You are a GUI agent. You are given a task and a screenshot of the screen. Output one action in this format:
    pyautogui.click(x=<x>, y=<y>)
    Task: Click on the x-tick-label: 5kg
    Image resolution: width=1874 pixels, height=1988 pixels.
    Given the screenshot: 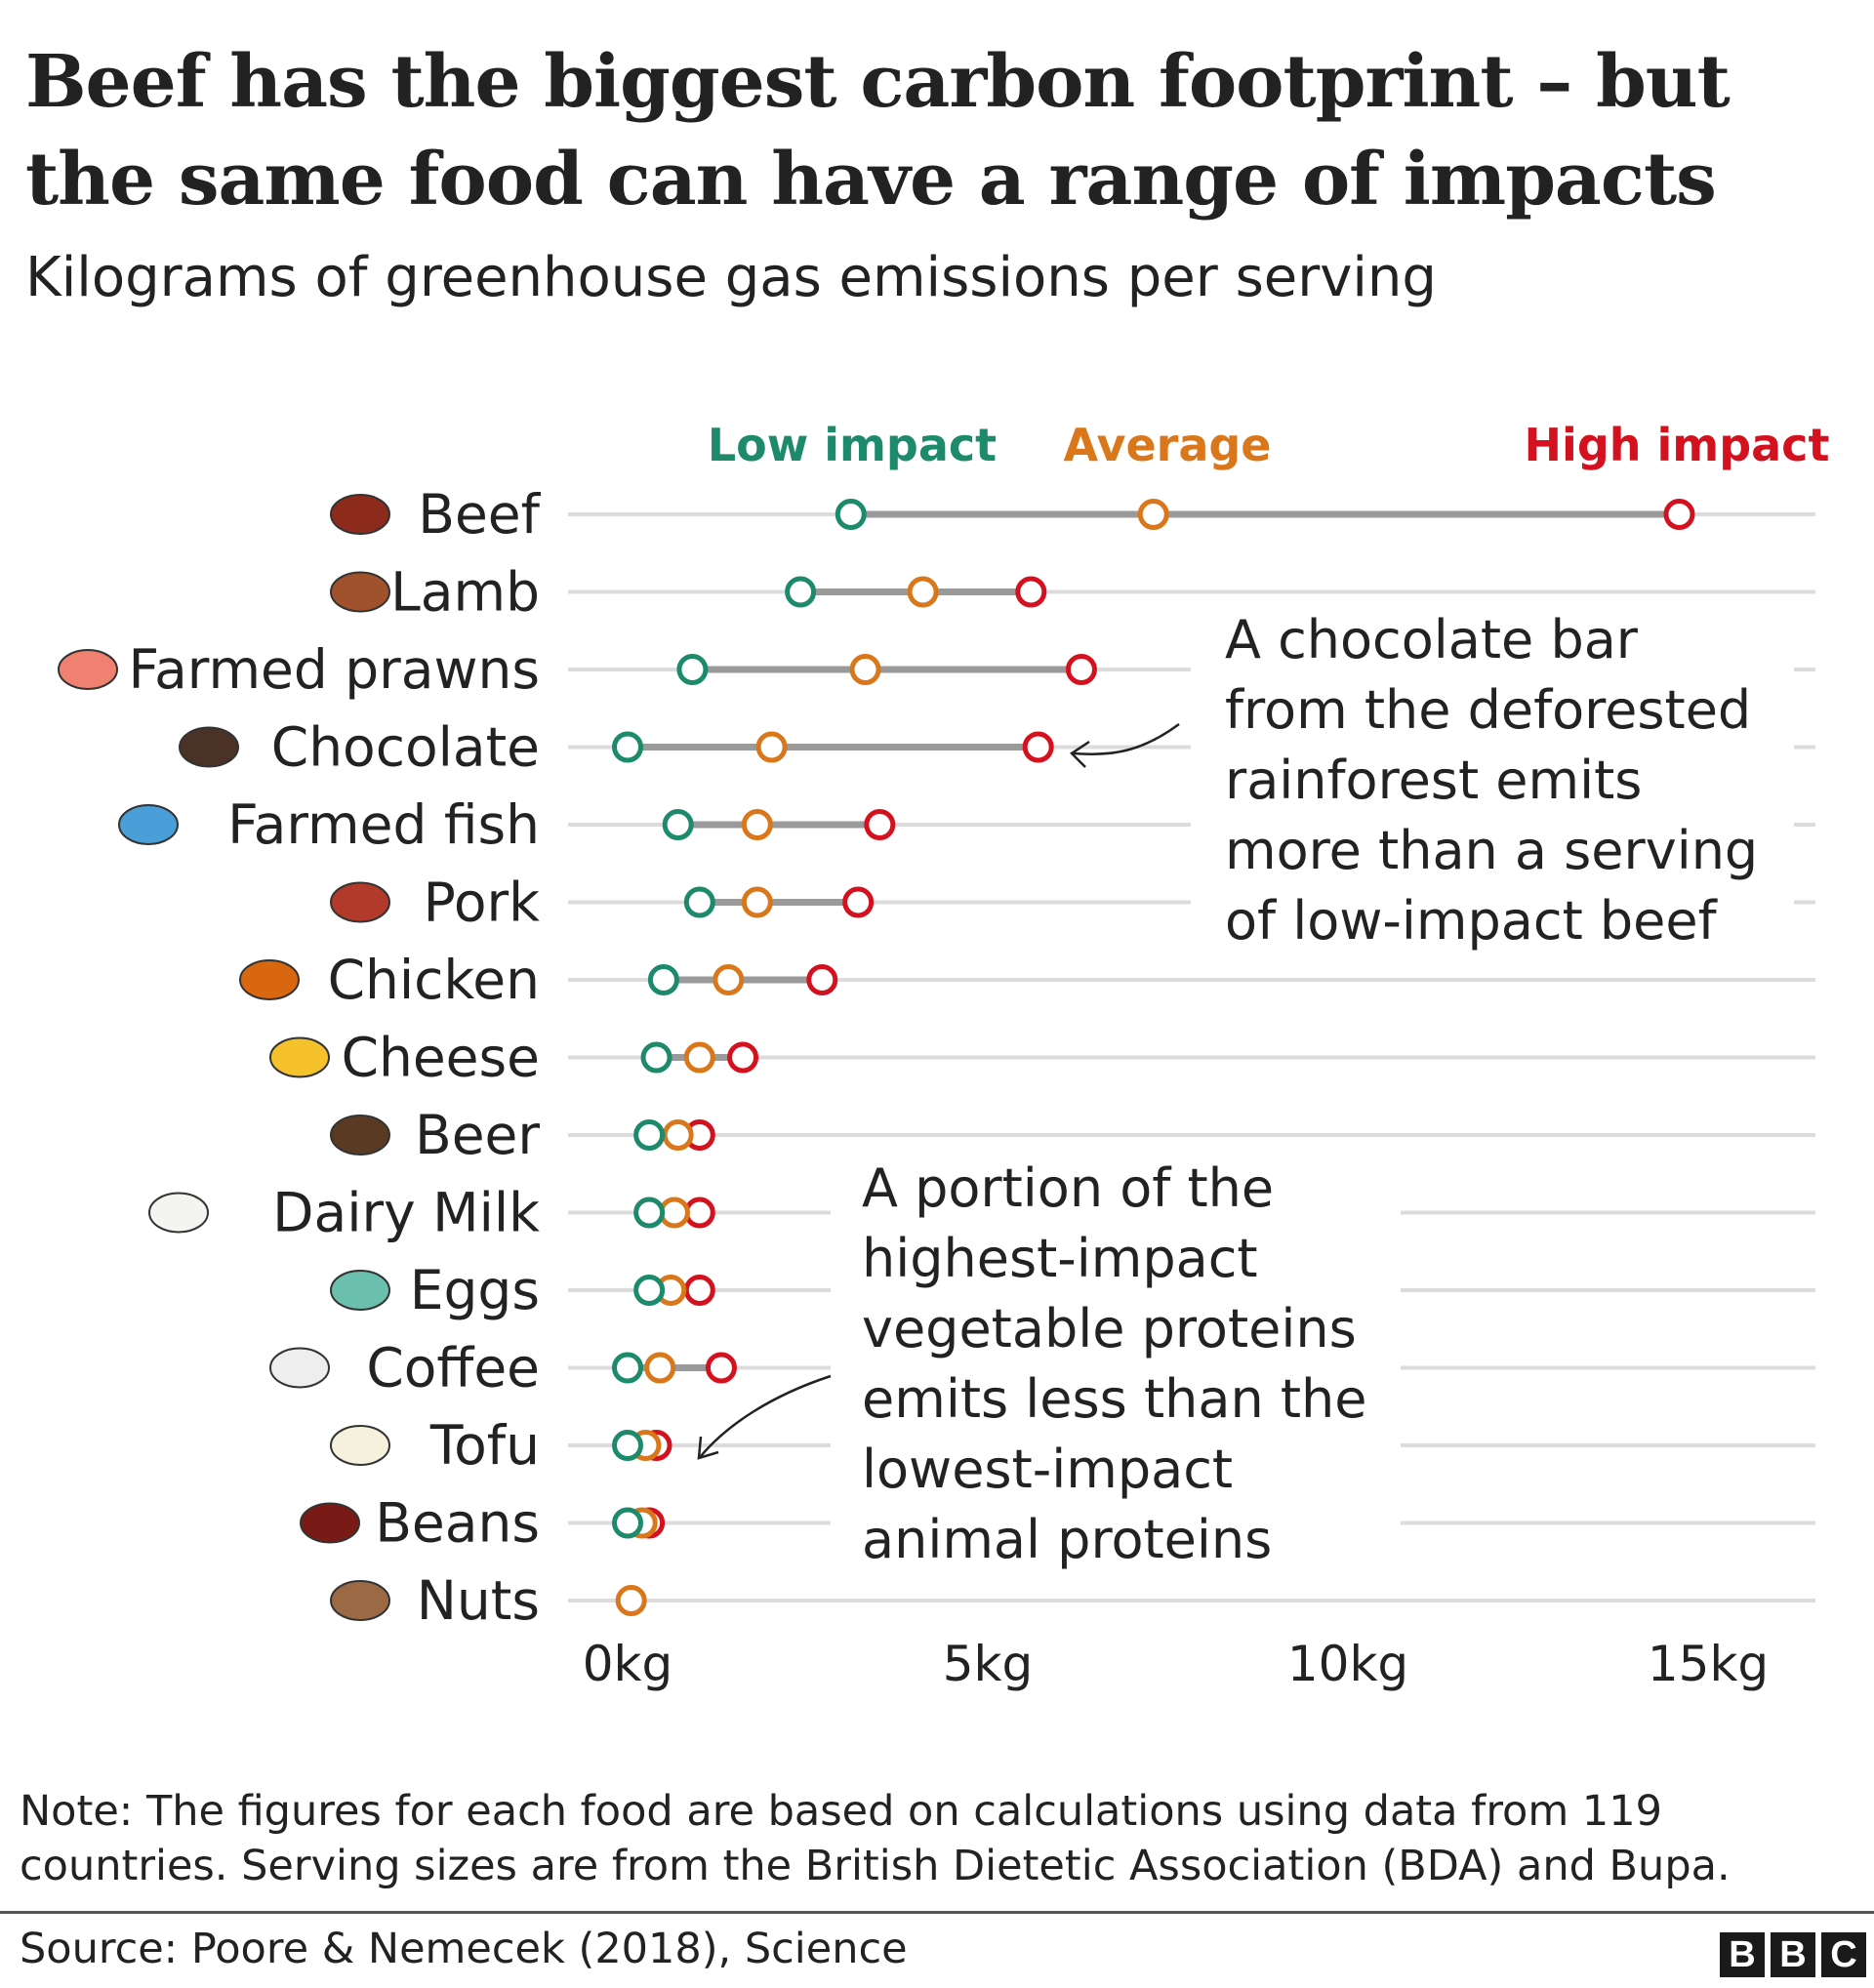 What is the action you would take?
    pyautogui.click(x=988, y=1664)
    